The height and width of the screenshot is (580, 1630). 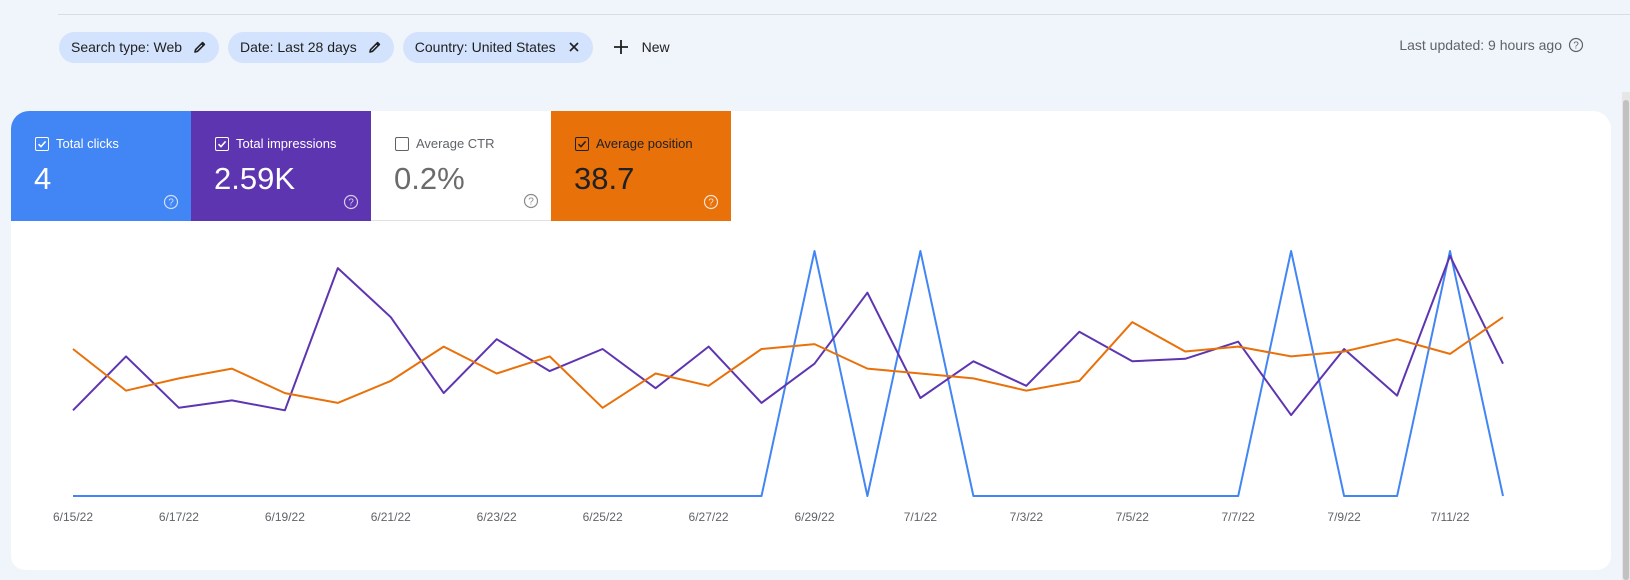 What do you see at coordinates (621, 47) in the screenshot?
I see `plus-icon` at bounding box center [621, 47].